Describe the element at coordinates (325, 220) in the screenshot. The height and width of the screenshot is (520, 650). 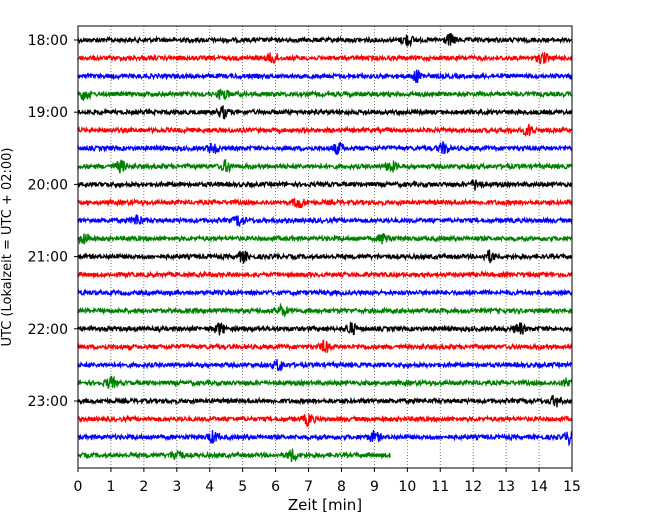
I see `trace-2030` at that location.